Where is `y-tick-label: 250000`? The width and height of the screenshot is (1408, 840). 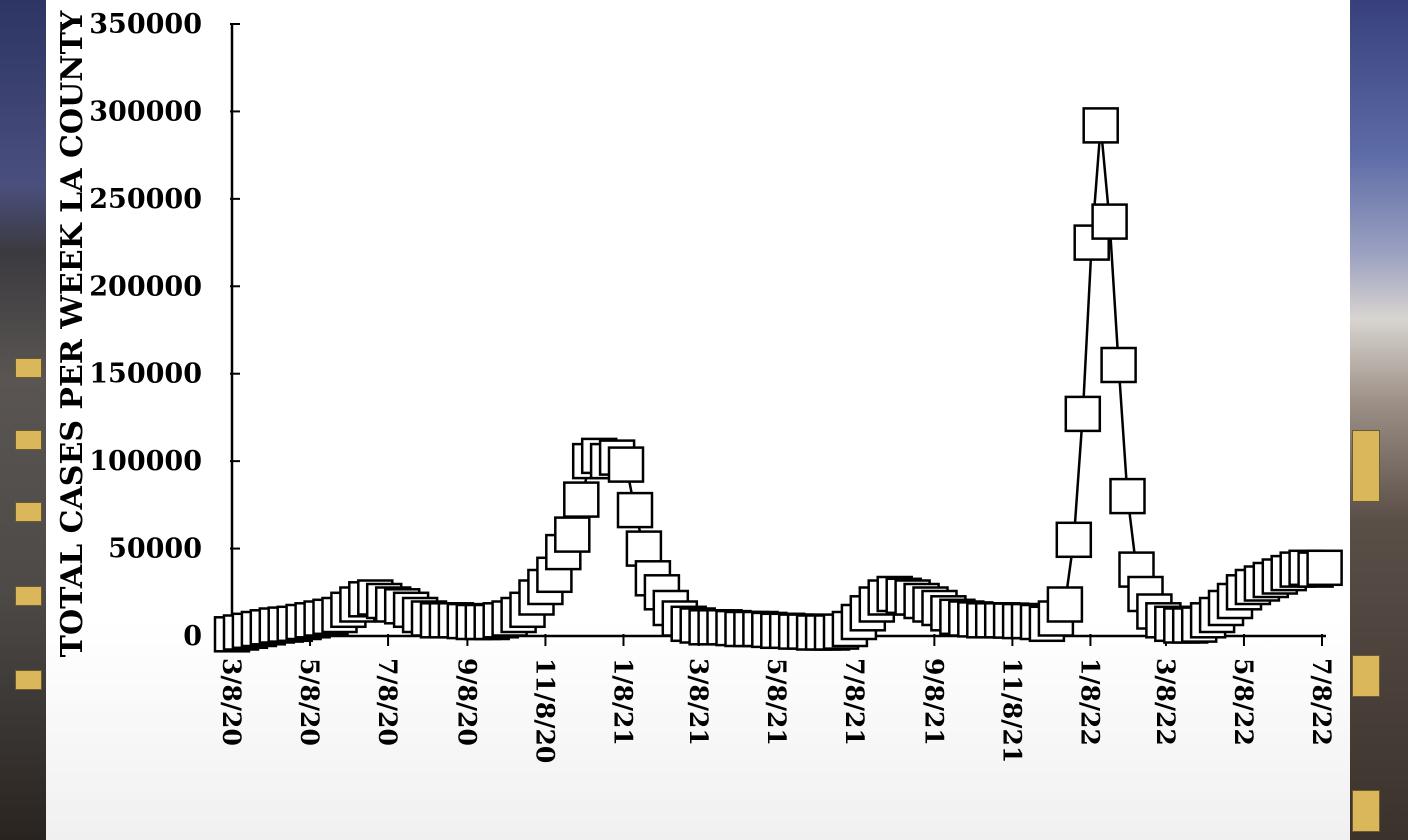 y-tick-label: 250000 is located at coordinates (145, 199).